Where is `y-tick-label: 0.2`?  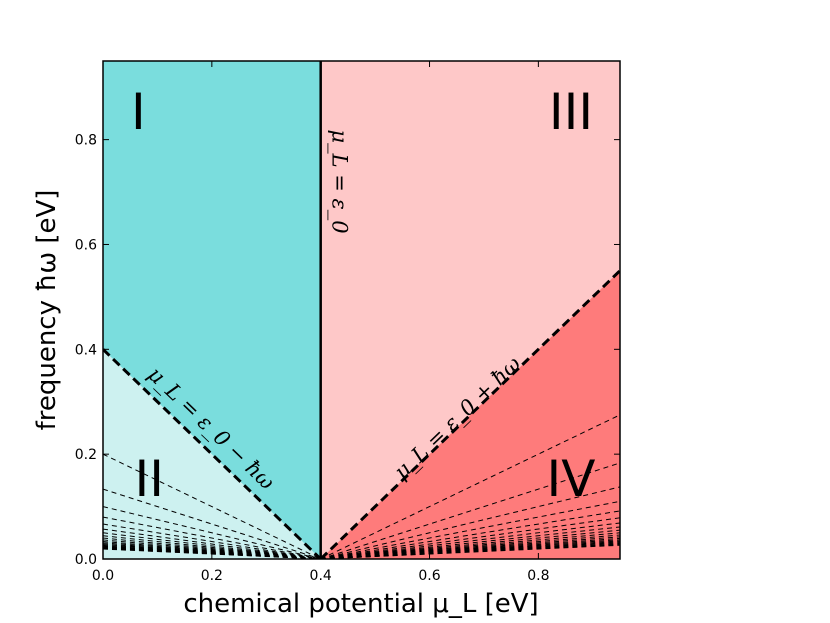
y-tick-label: 0.2 is located at coordinates (86, 455).